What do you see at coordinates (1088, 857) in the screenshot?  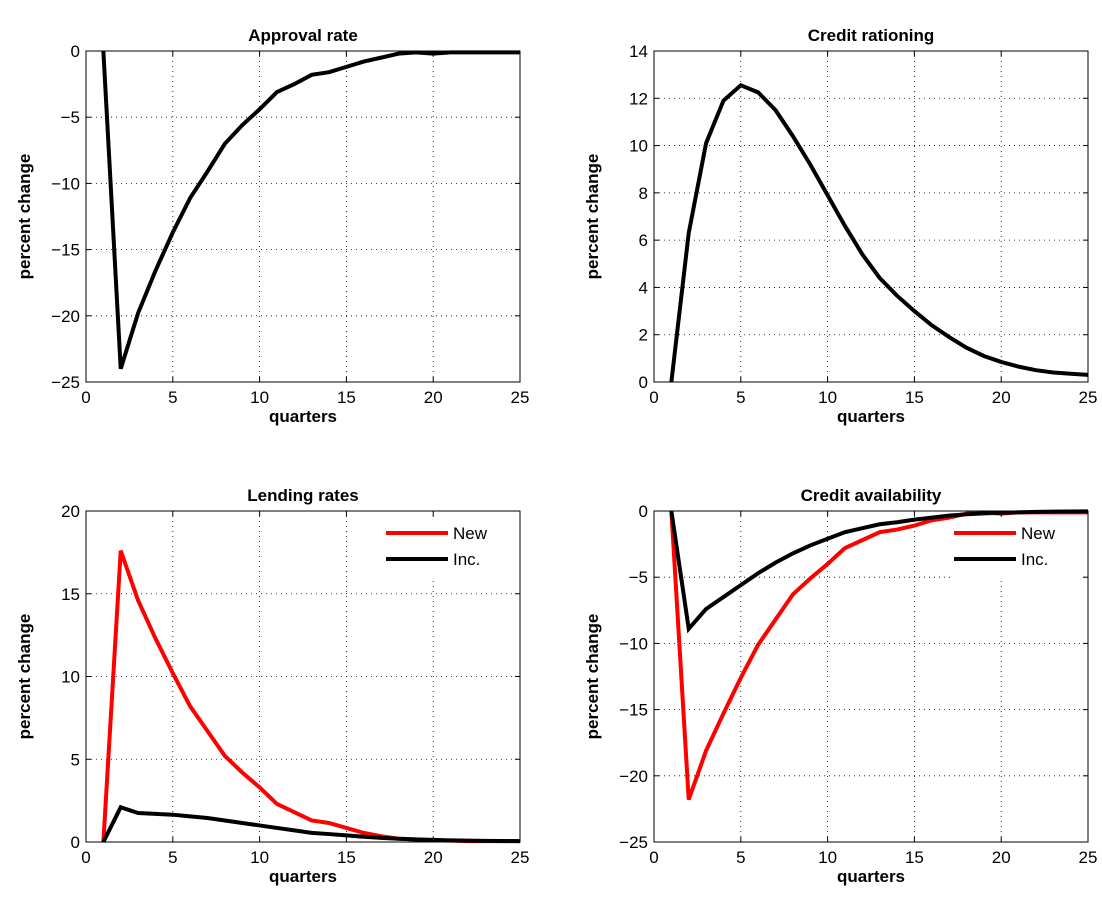 I see `credit-availability-x-tick-label: 25` at bounding box center [1088, 857].